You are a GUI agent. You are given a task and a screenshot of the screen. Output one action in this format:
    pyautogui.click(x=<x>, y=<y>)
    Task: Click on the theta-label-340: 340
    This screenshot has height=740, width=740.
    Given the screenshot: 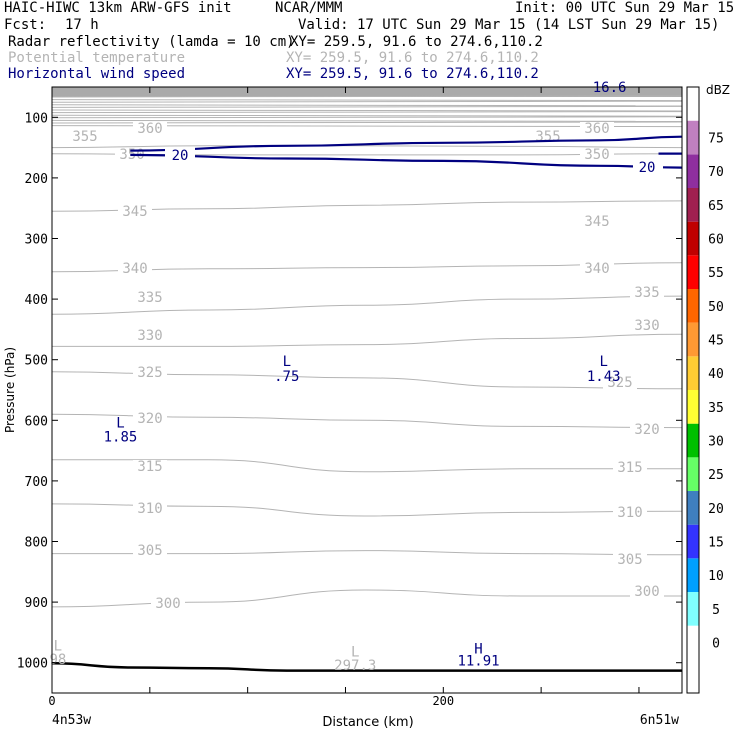 What is the action you would take?
    pyautogui.click(x=596, y=269)
    